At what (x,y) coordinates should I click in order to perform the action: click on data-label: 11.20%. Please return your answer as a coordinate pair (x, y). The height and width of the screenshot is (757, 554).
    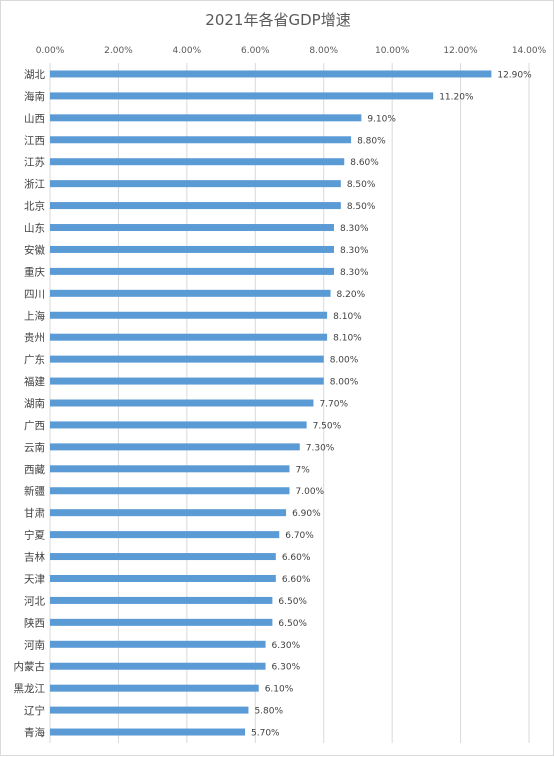
    Looking at the image, I should click on (456, 97).